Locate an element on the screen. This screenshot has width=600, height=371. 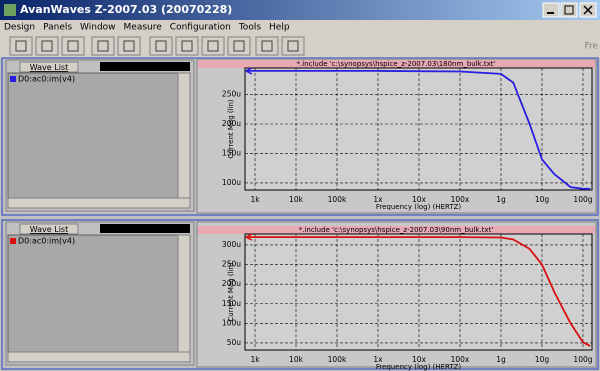
maximize-button is located at coordinates (569, 10).